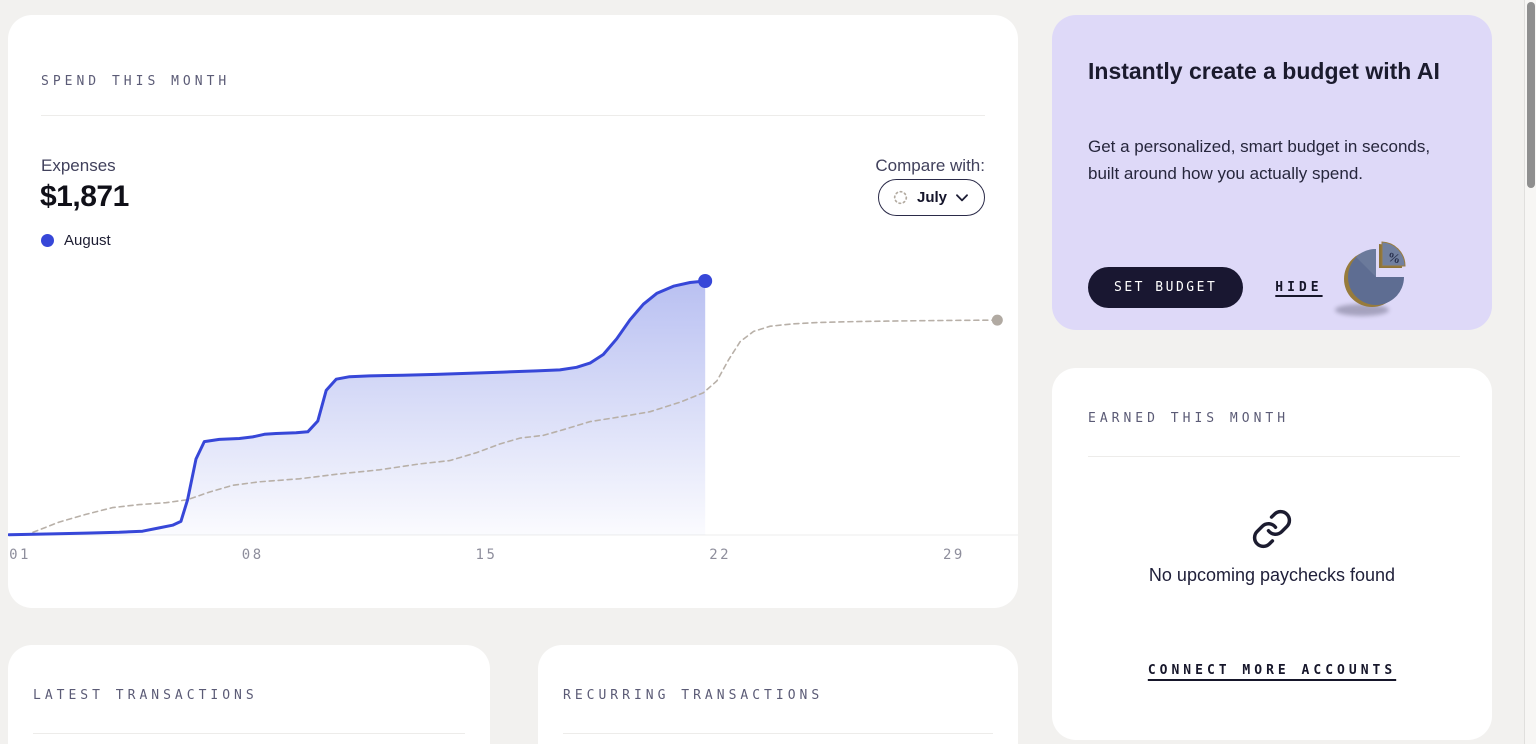 The width and height of the screenshot is (1536, 744). I want to click on dotted-circle-icon, so click(900, 197).